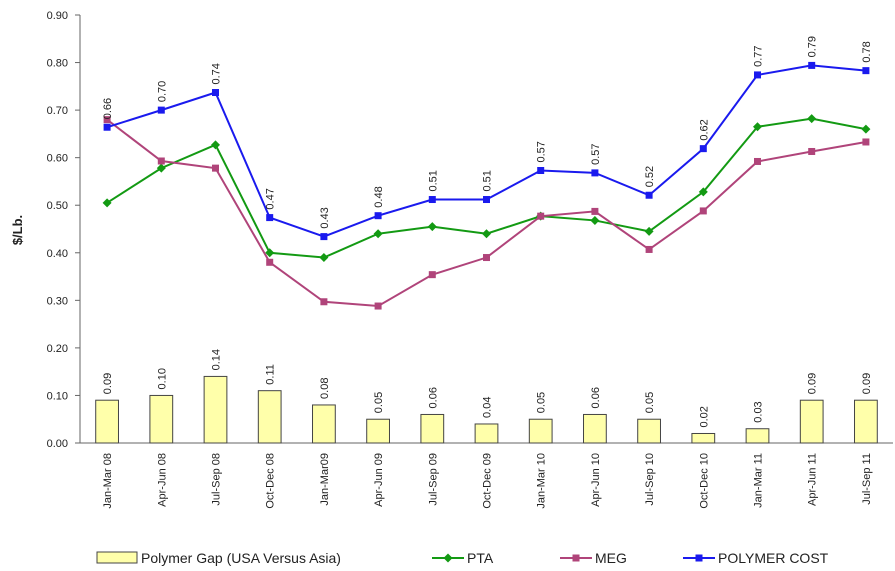 Image resolution: width=895 pixels, height=571 pixels. Describe the element at coordinates (271, 481) in the screenshot. I see `x-tick-label: Oct-Dec 08` at that location.